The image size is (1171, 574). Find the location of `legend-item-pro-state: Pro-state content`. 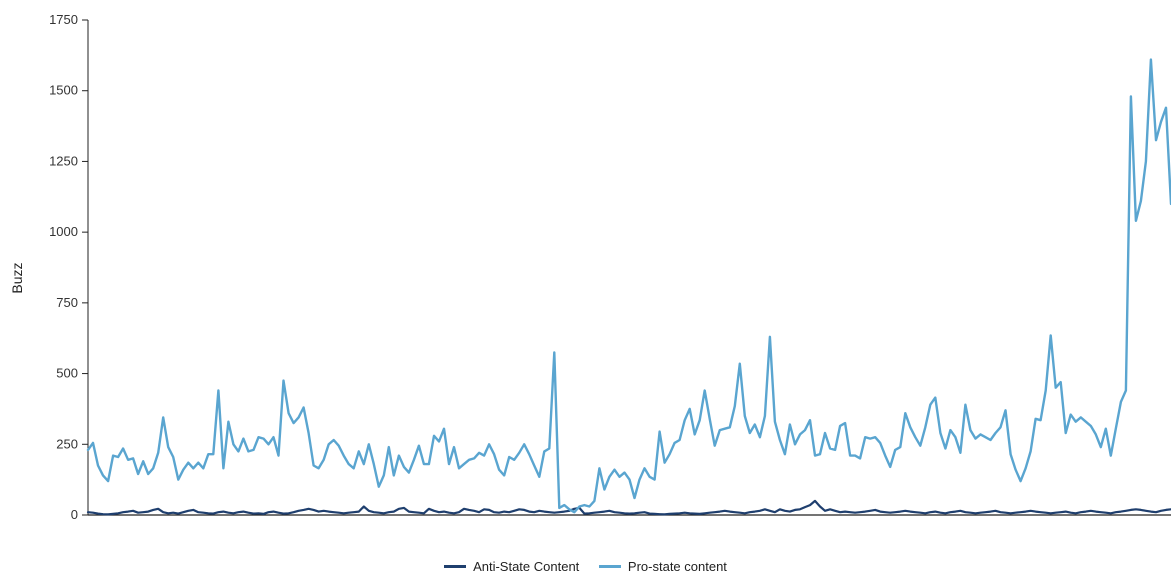

legend-item-pro-state: Pro-state content is located at coordinates (662, 566).